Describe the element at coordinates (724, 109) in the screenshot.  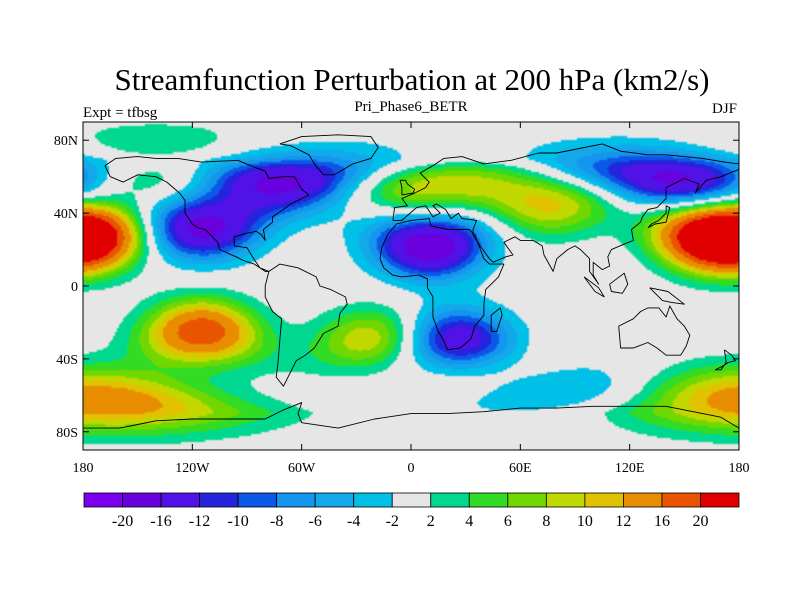
I see `right-string: DJF` at that location.